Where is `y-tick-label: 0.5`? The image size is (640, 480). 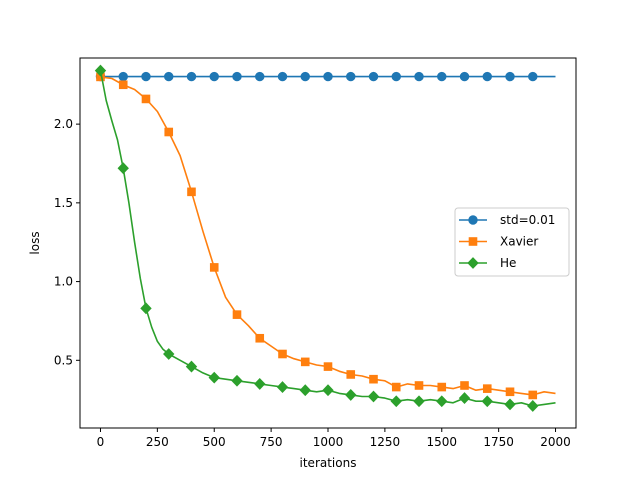 y-tick-label: 0.5 is located at coordinates (63, 360).